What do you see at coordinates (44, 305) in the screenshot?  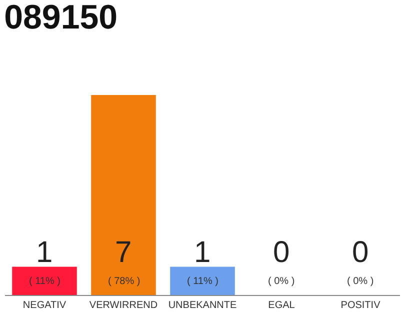 I see `x-tick-label: NEGATIV` at bounding box center [44, 305].